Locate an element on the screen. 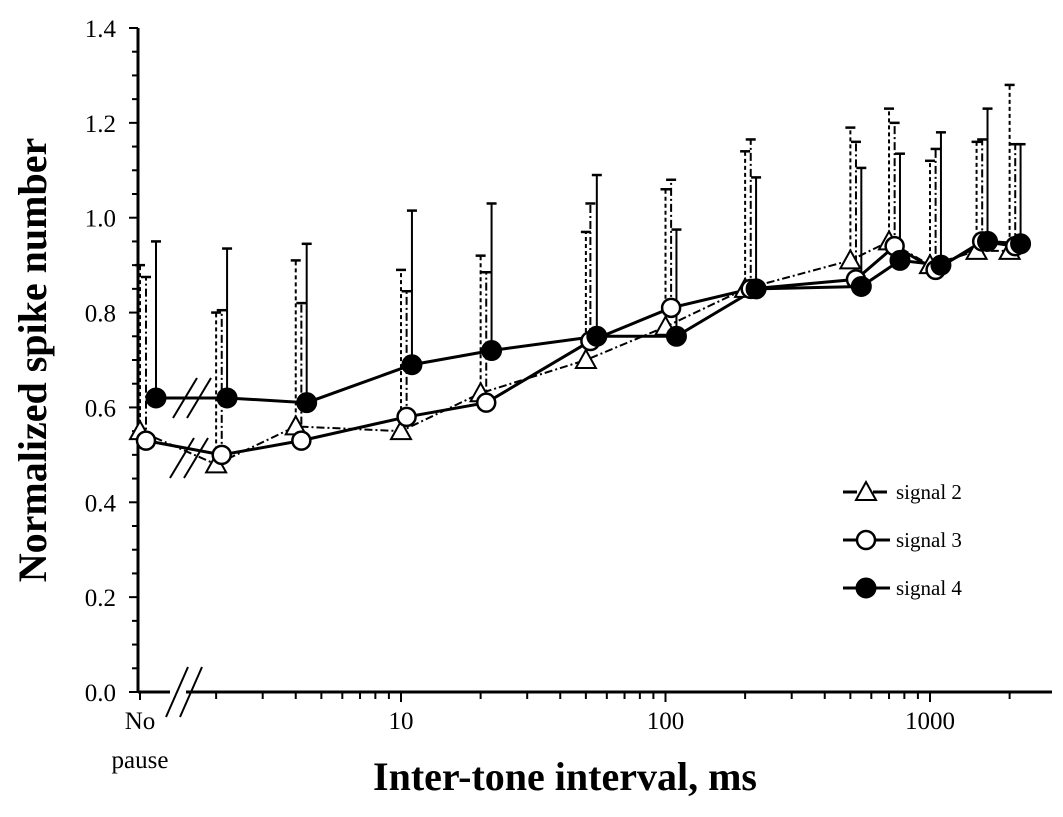 The height and width of the screenshot is (817, 1063). y-tick-label: 0.2 is located at coordinates (100, 598).